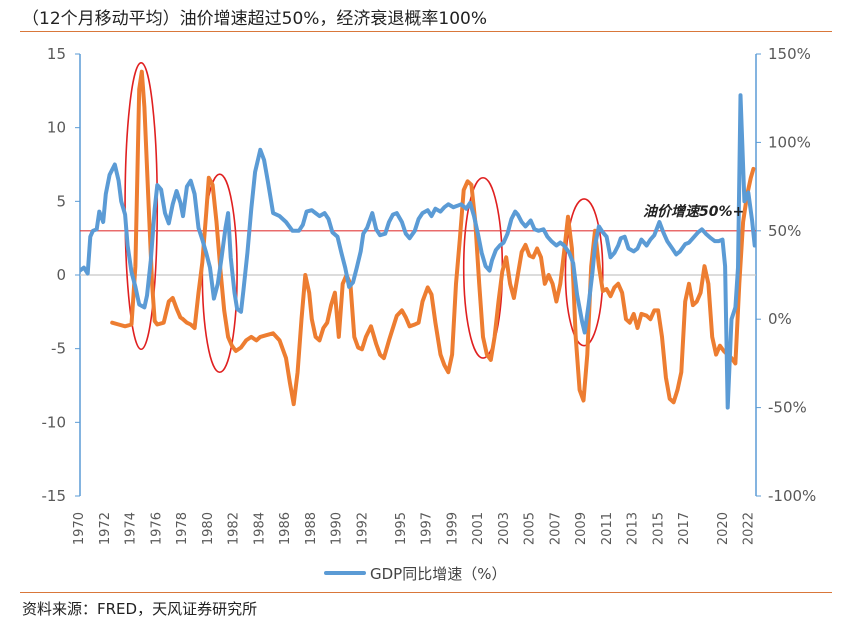 This screenshot has width=846, height=633. I want to click on x-tick-label: 1970, so click(79, 528).